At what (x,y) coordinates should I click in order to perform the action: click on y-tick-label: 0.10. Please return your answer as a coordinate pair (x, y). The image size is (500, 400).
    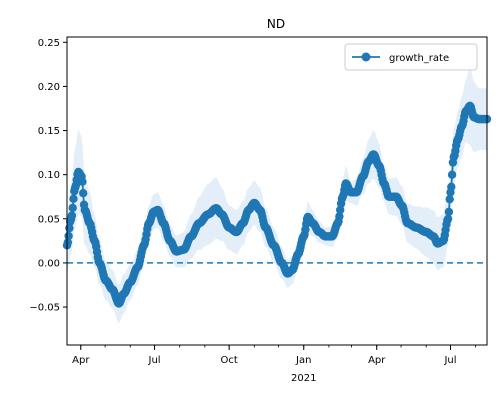
    Looking at the image, I should click on (49, 175).